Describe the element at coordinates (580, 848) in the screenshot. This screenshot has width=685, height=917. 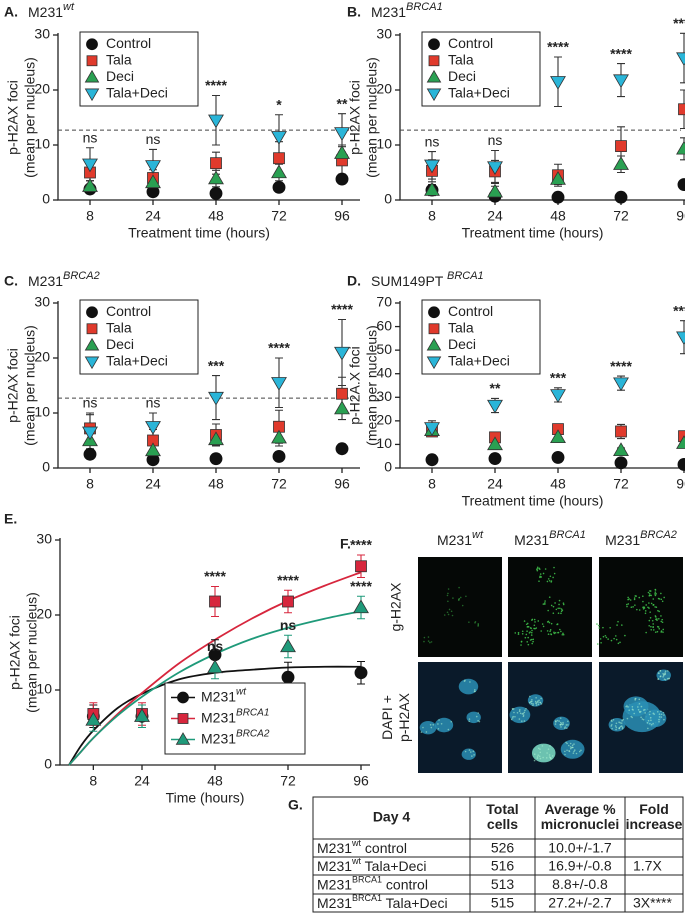
I see `table-cell: 10.0+/-1.7` at that location.